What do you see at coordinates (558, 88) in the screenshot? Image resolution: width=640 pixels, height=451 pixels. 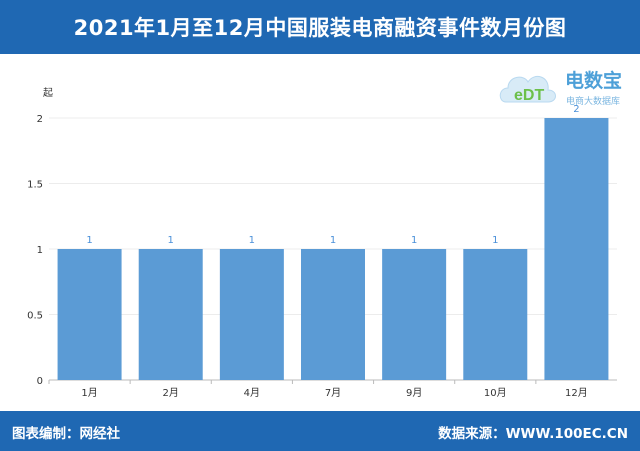 I see `edt-logo: eDT` at bounding box center [558, 88].